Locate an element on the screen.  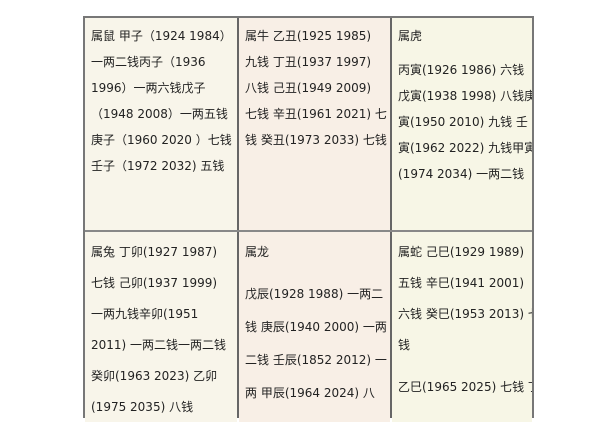
cell-line: (1975 2035) 八钱 is located at coordinates (142, 407).